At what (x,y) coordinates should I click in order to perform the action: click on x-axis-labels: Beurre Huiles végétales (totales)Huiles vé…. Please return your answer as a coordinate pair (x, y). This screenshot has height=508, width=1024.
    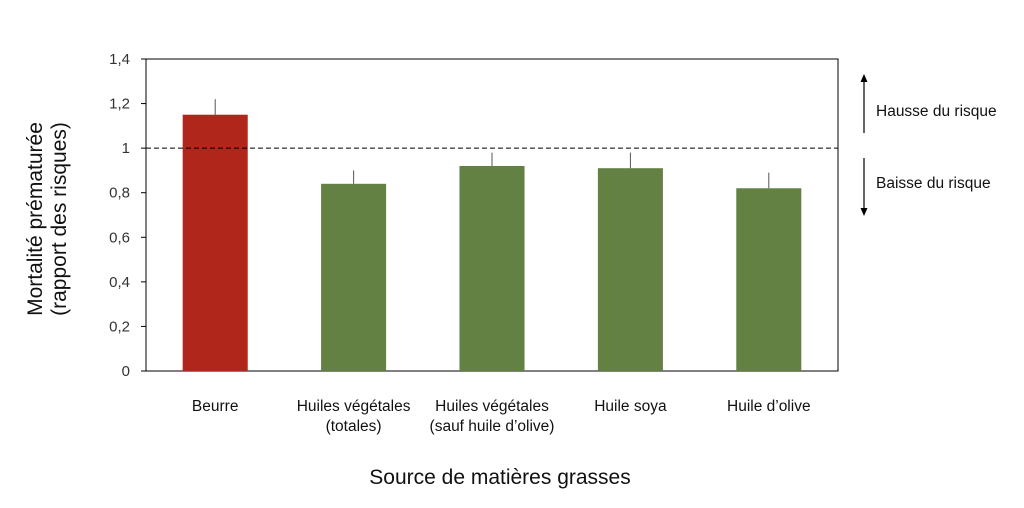
    Looking at the image, I should click on (501, 416).